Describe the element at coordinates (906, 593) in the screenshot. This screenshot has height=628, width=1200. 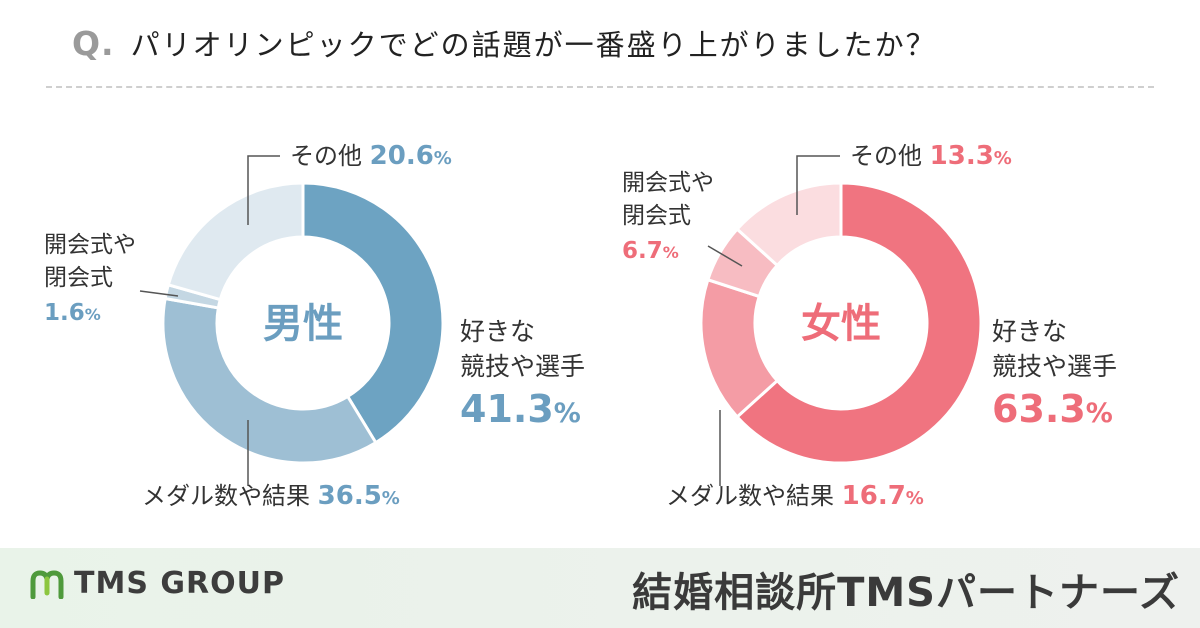
I see `company-name: 結婚相談所TMSパートナーズ` at that location.